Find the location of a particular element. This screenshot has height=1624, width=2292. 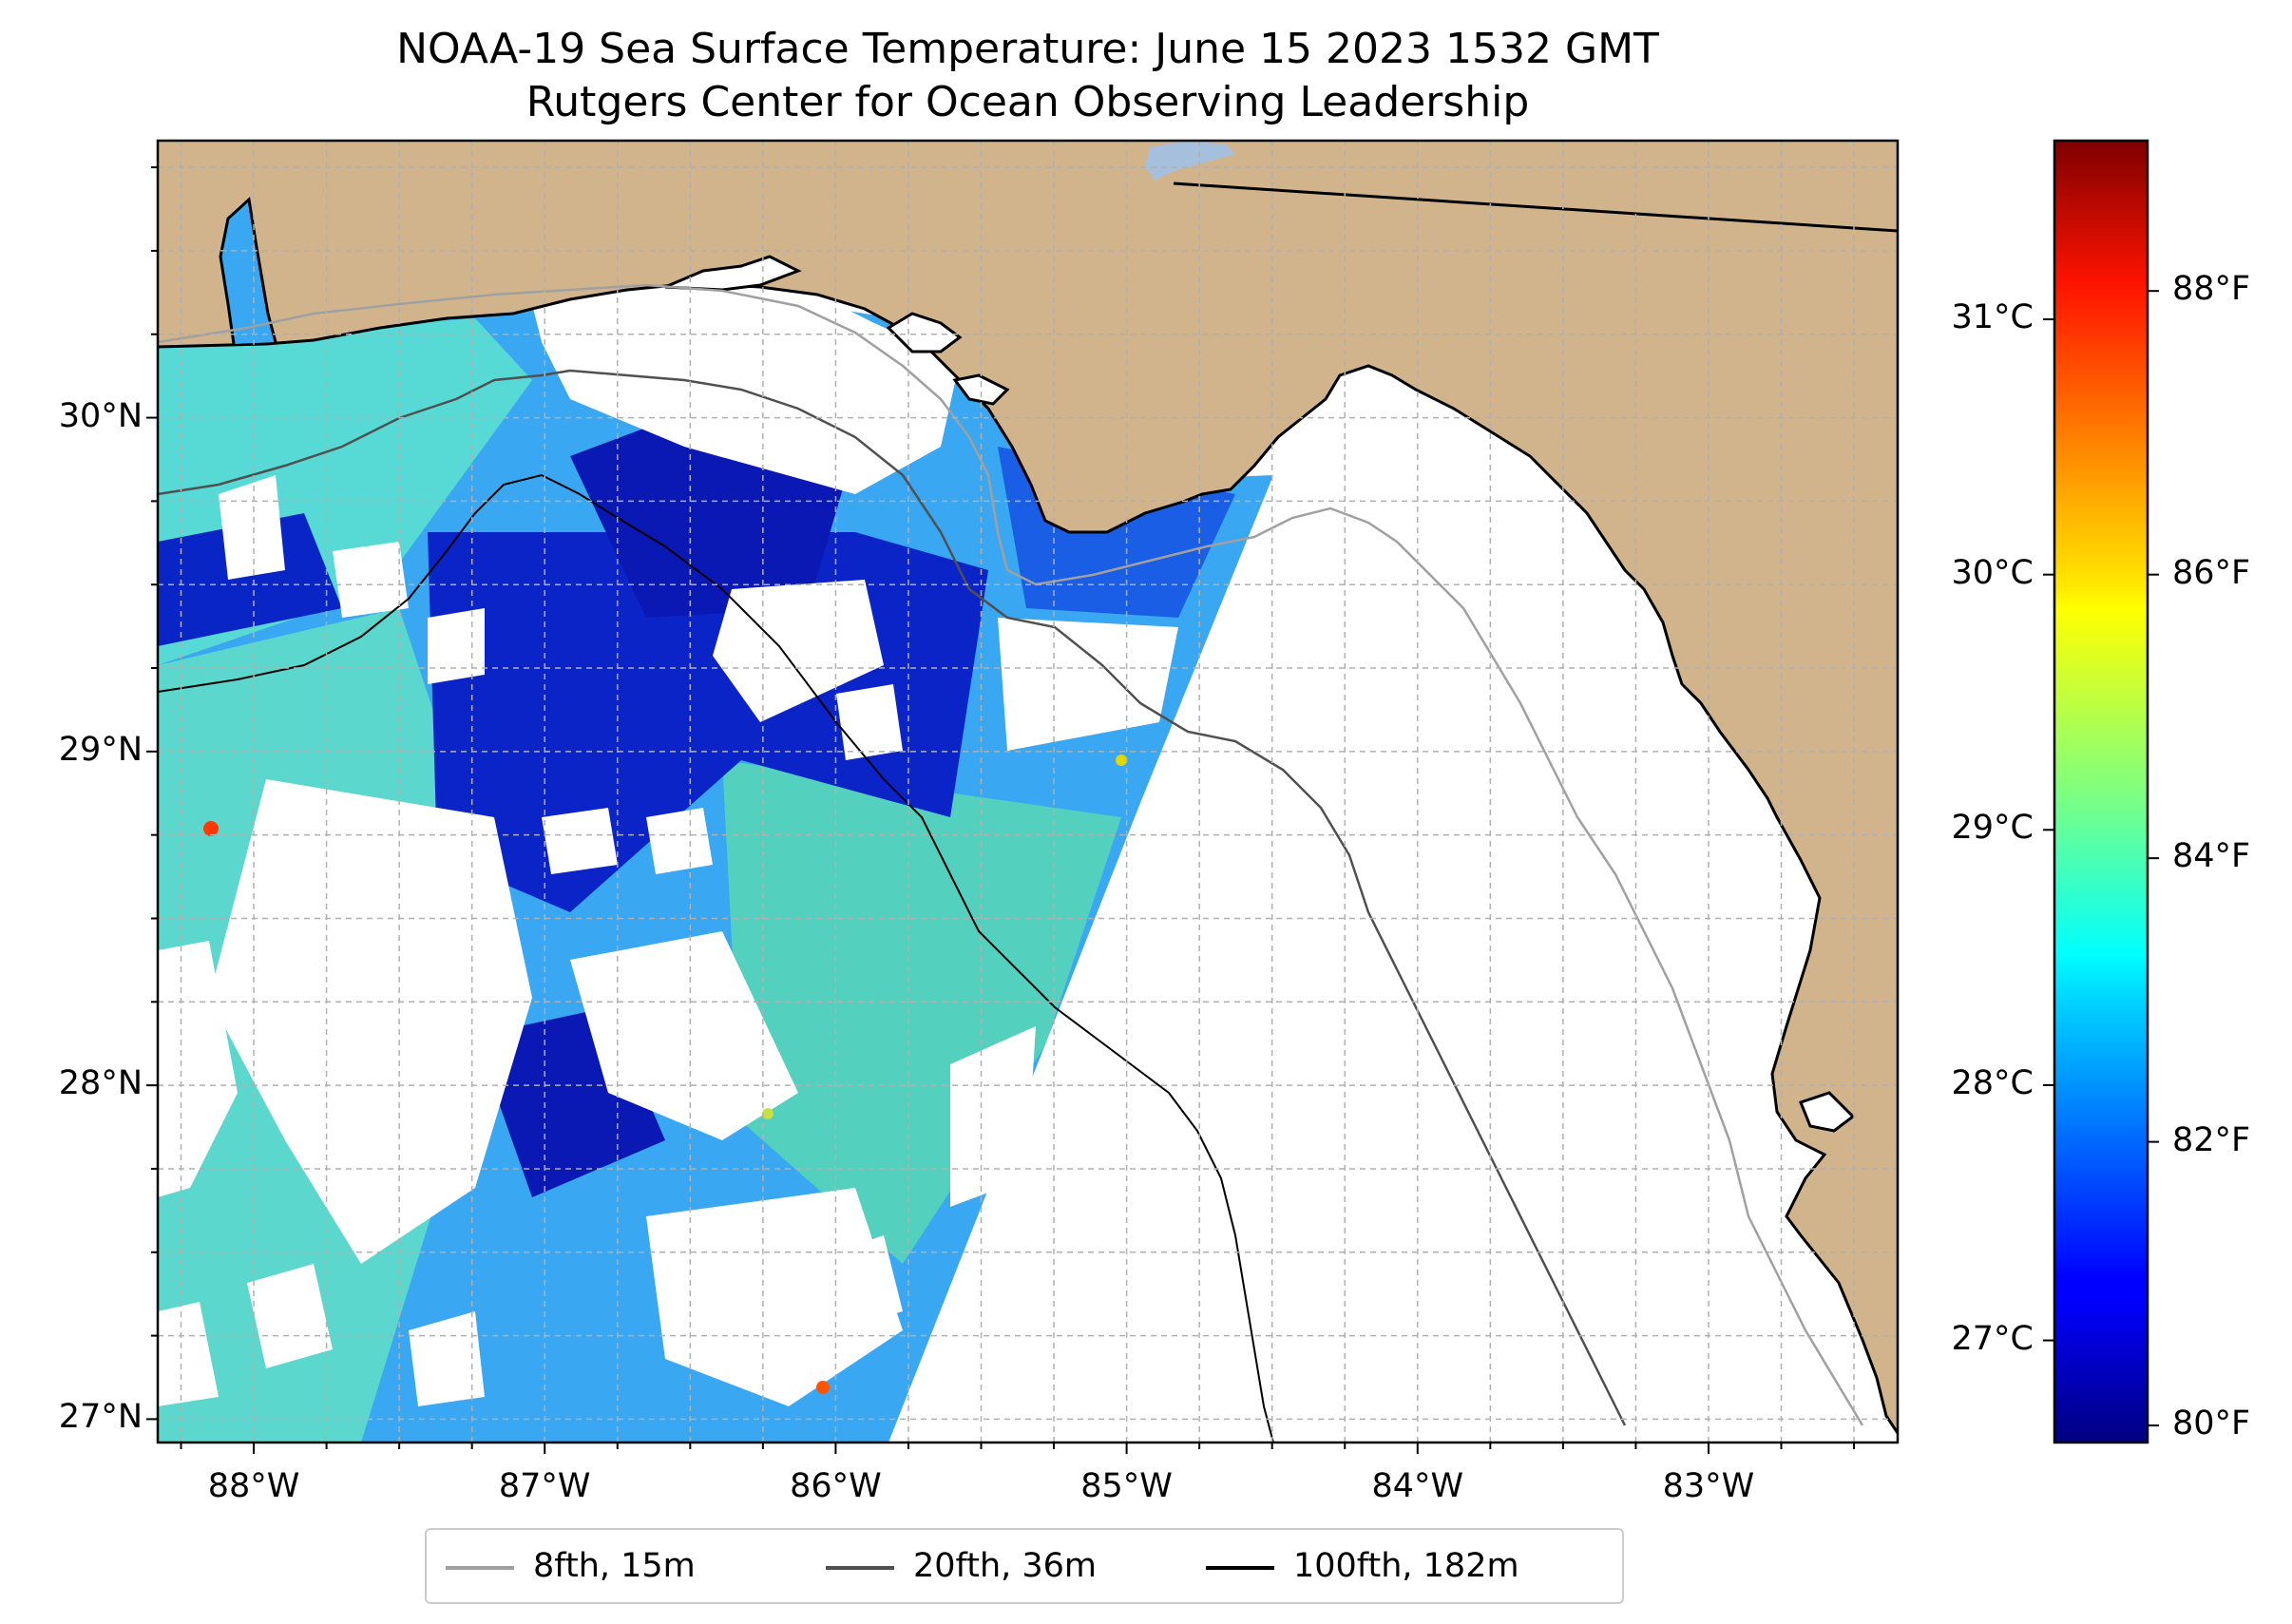

lat-tick-label: 27°N is located at coordinates (100, 1417).